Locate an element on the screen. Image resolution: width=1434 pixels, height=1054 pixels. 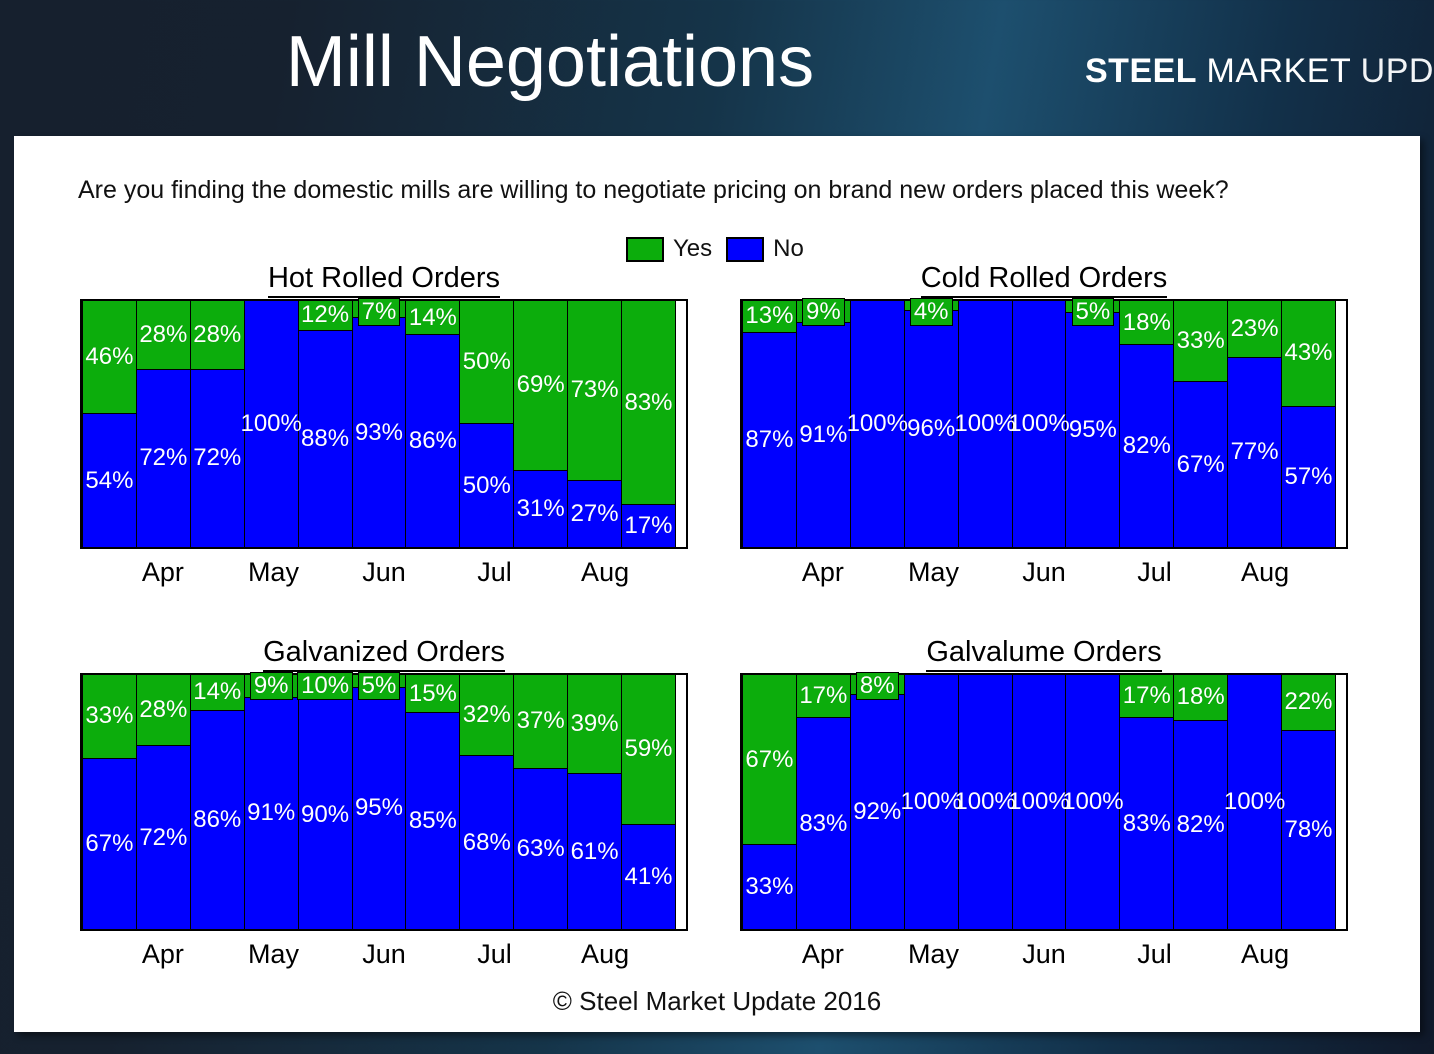
segment-label-no: 93% is located at coordinates (378, 432).